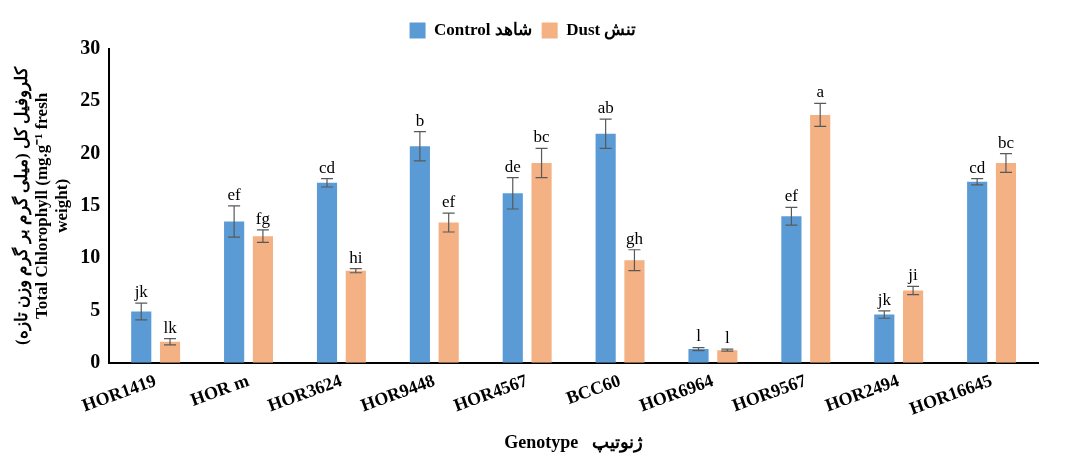 This screenshot has width=1070, height=466. I want to click on legend-label: Dust تنش, so click(601, 29).